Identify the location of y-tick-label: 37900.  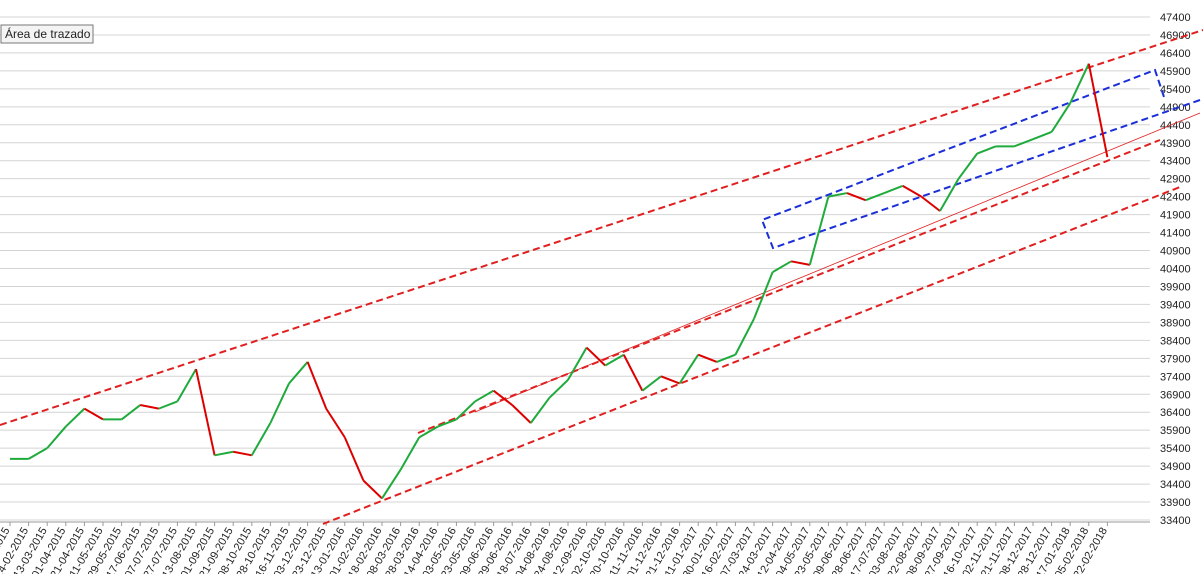
(1175, 359).